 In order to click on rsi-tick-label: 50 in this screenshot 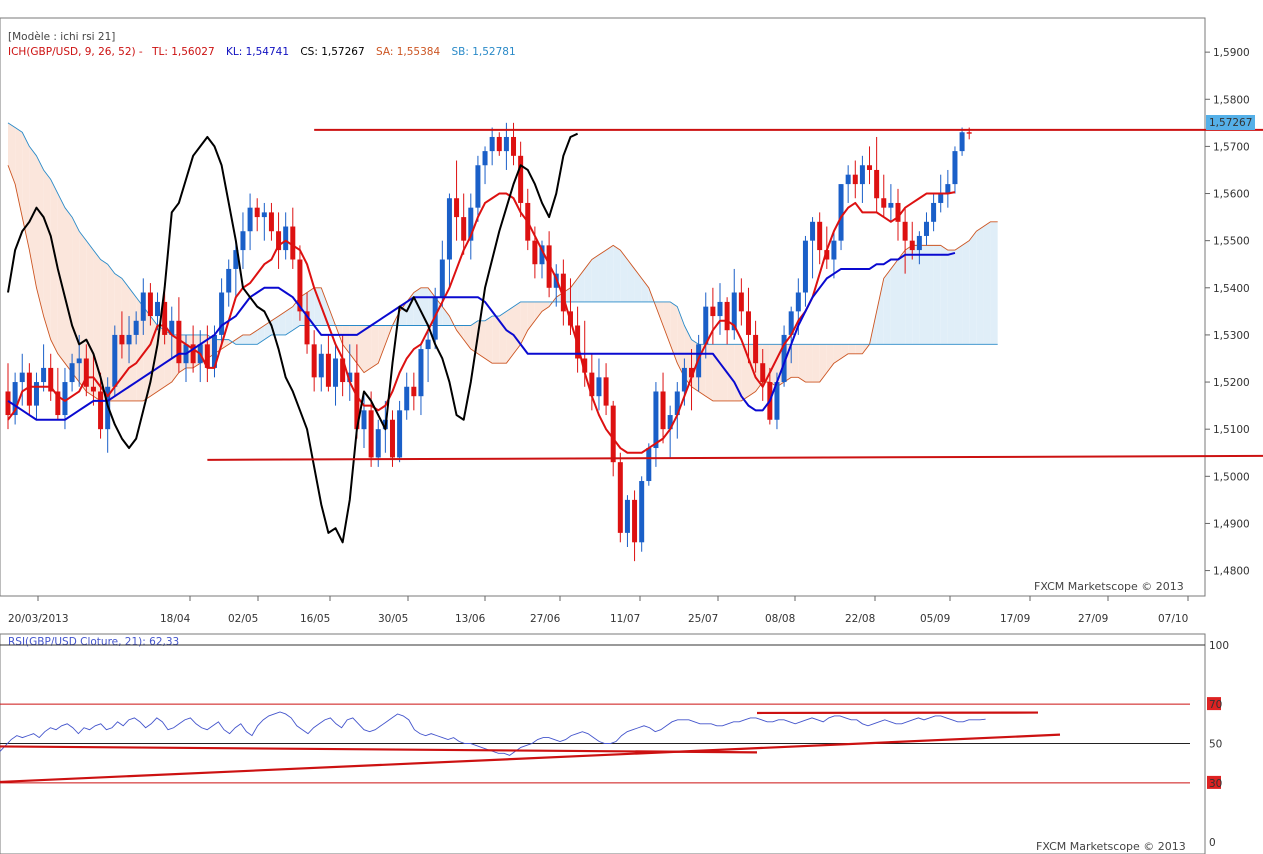, I will do `click(1215, 745)`.